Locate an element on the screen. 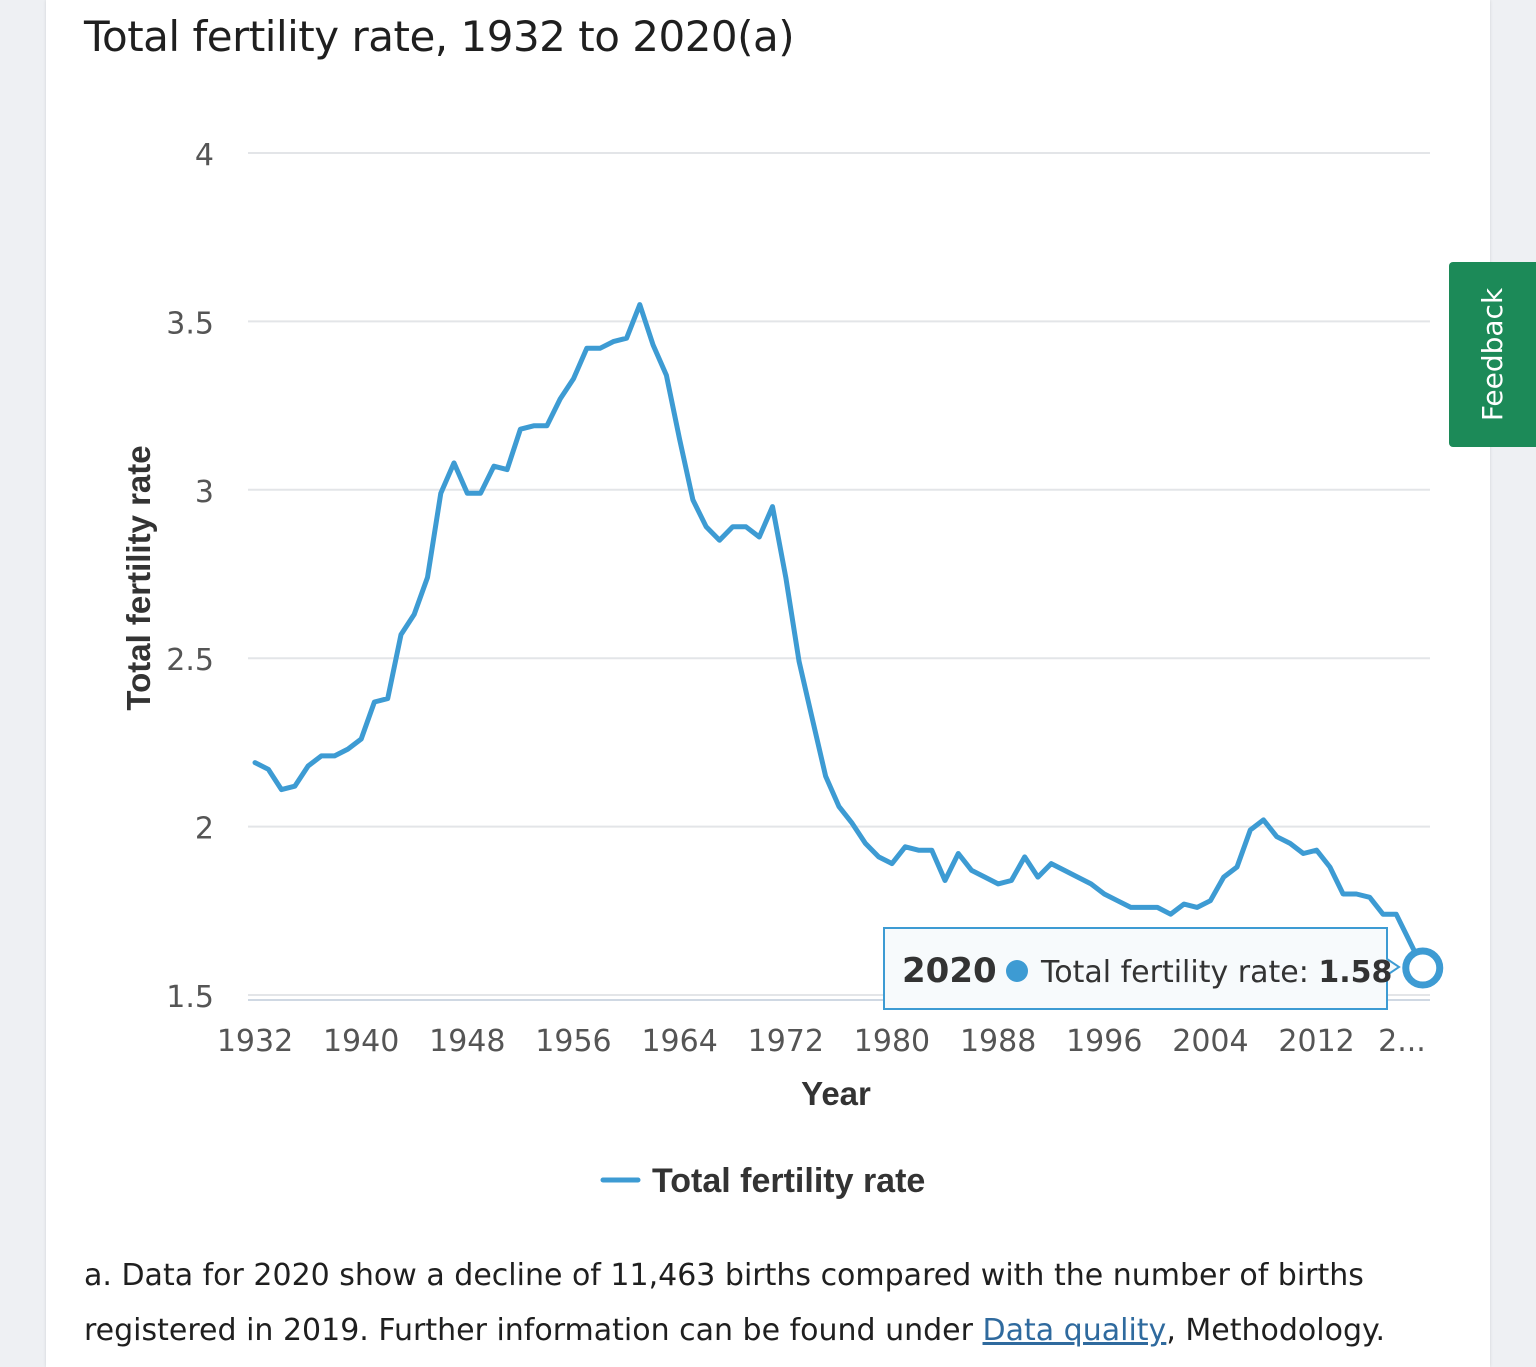  y-axis-title: Total fertility rate is located at coordinates (138, 577).